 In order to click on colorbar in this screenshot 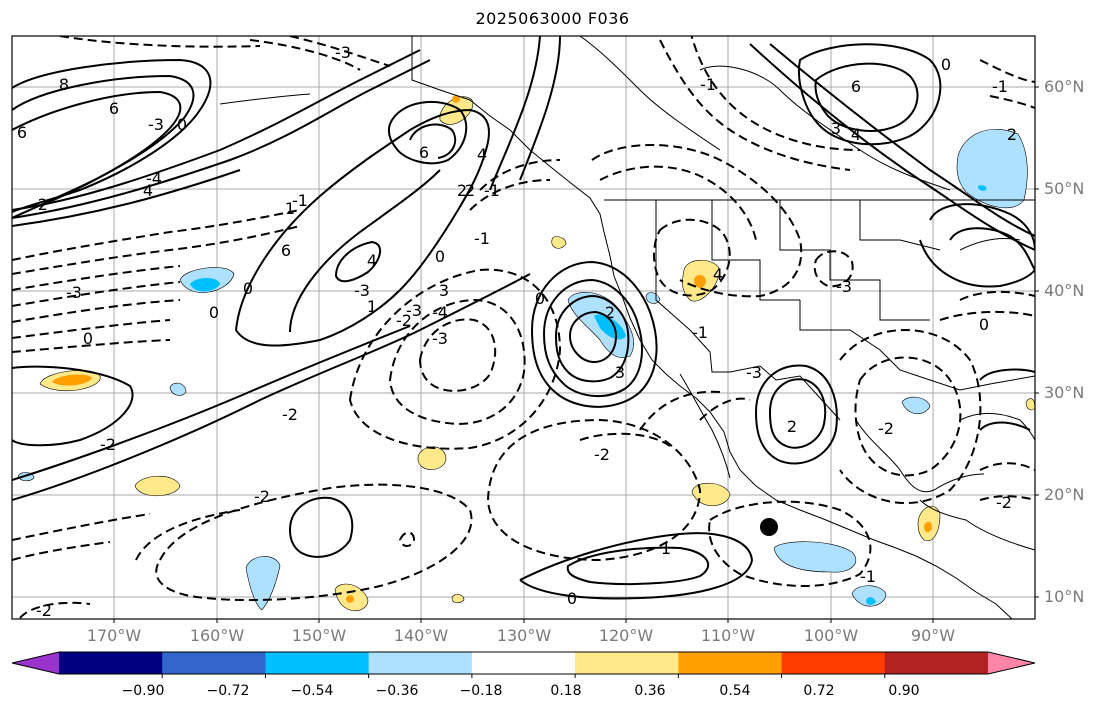, I will do `click(523, 664)`.